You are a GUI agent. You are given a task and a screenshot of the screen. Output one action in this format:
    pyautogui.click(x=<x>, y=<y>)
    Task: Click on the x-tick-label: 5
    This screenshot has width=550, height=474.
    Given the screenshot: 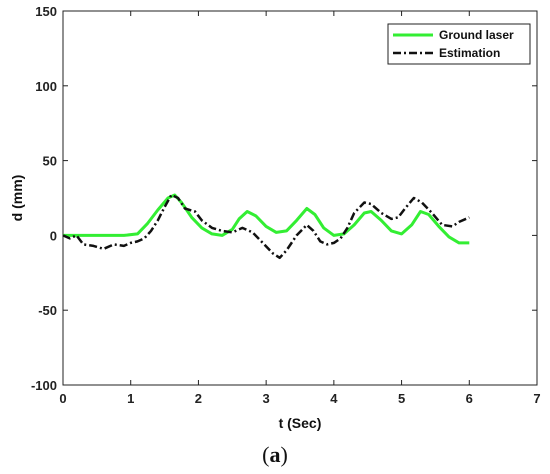 What is the action you would take?
    pyautogui.click(x=401, y=398)
    